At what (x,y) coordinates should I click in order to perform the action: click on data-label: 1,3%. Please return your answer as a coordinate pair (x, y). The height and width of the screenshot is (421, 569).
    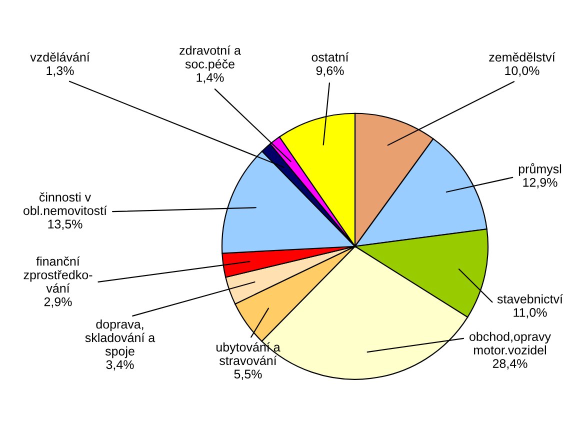
    Looking at the image, I should click on (60, 71).